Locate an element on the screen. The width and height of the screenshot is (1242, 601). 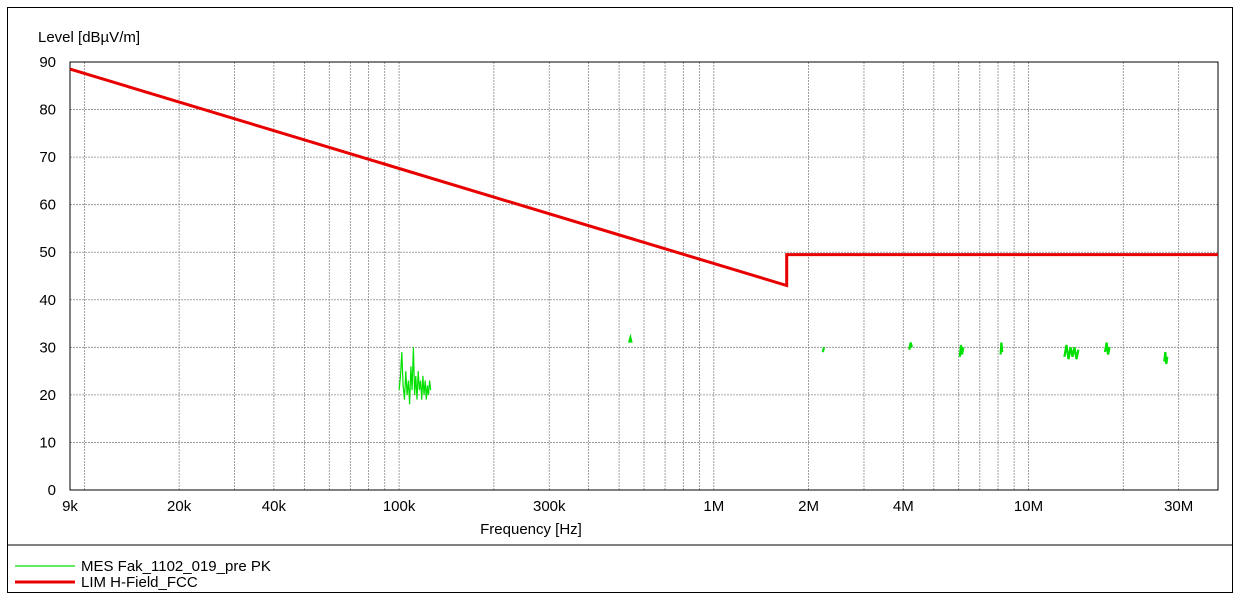
y-tick-label: 40 is located at coordinates (47, 300).